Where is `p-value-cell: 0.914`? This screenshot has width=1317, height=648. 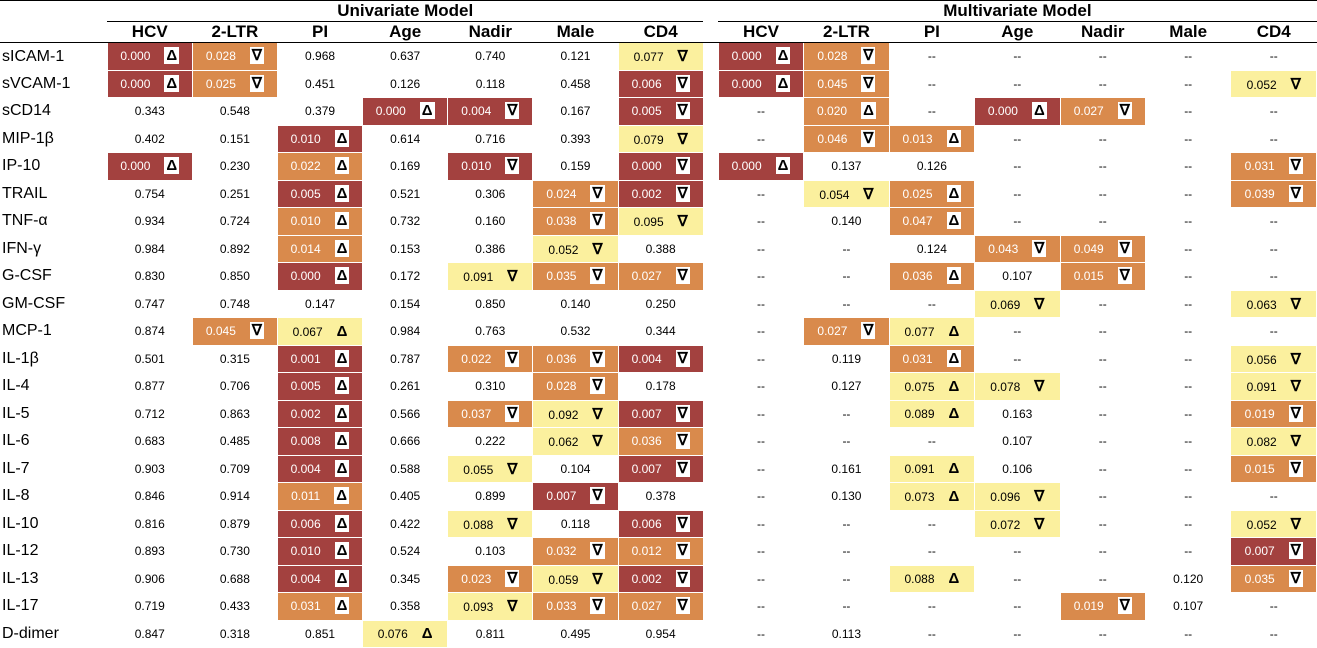 p-value-cell: 0.914 is located at coordinates (234, 496).